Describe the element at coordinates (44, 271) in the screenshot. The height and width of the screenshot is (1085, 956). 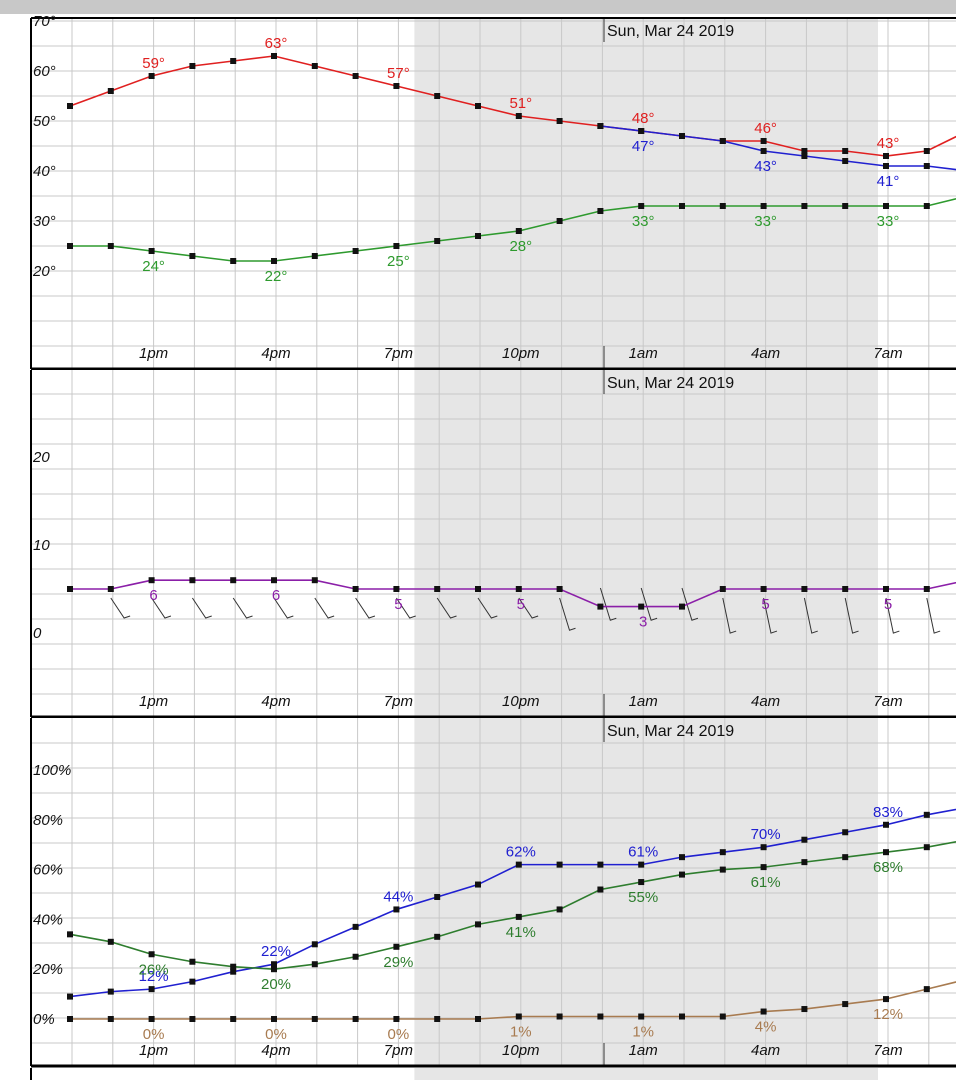
I see `y-tick-label: 20°` at that location.